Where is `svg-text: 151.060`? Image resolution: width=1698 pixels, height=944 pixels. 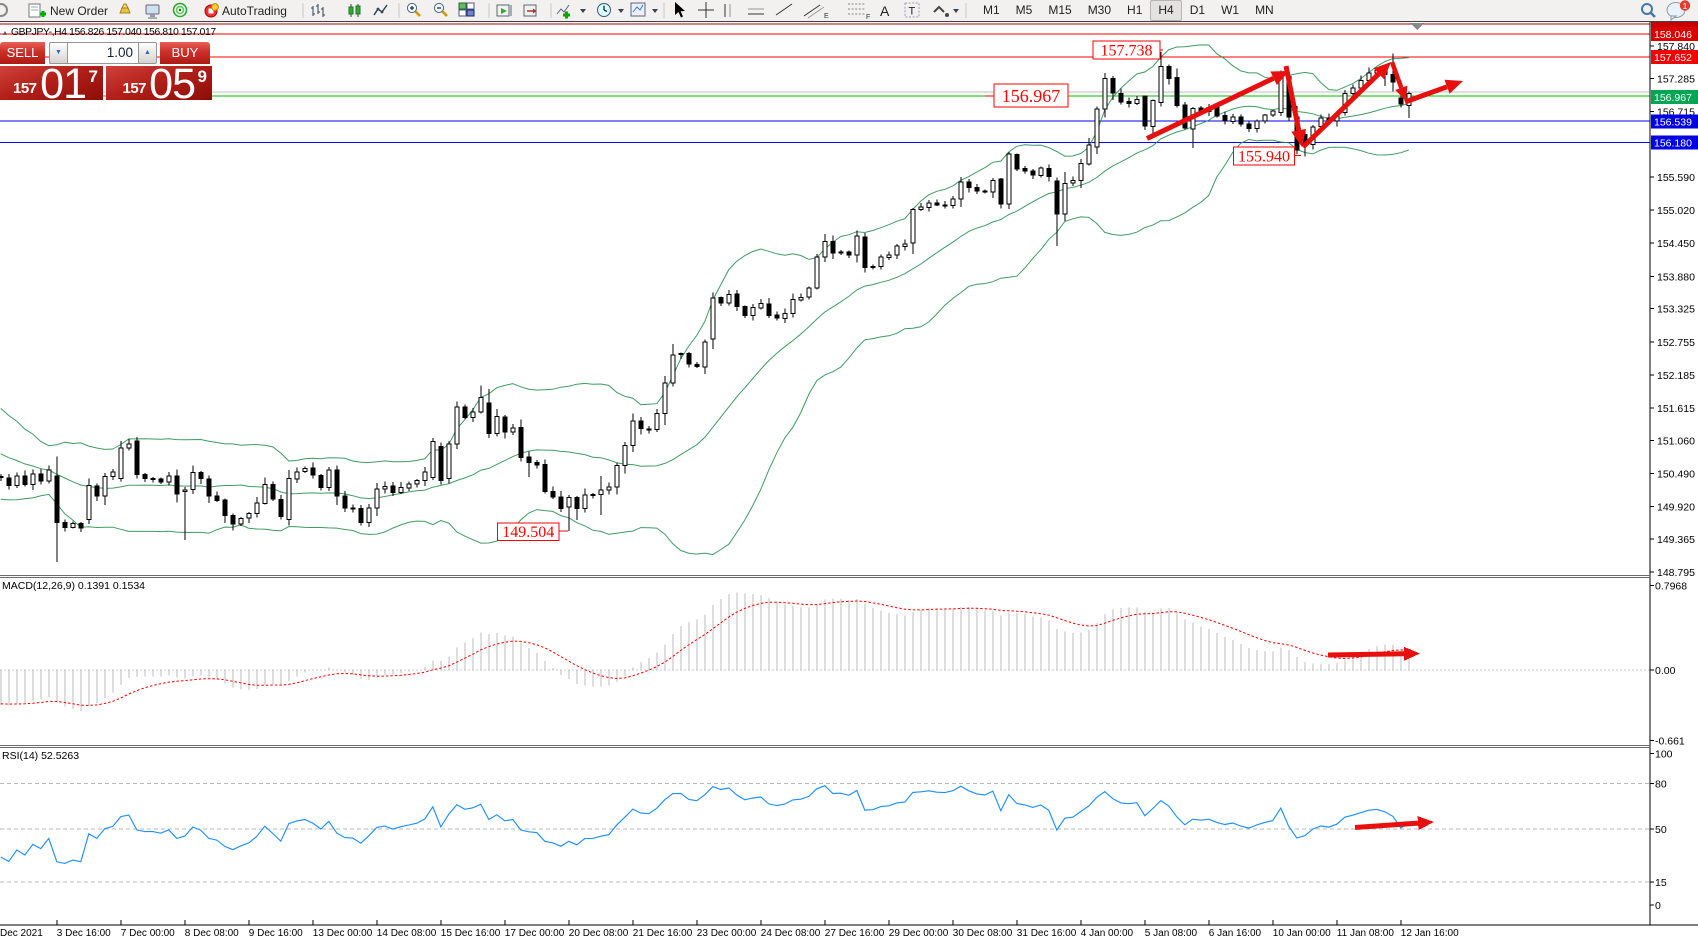 svg-text: 151.060 is located at coordinates (1676, 441).